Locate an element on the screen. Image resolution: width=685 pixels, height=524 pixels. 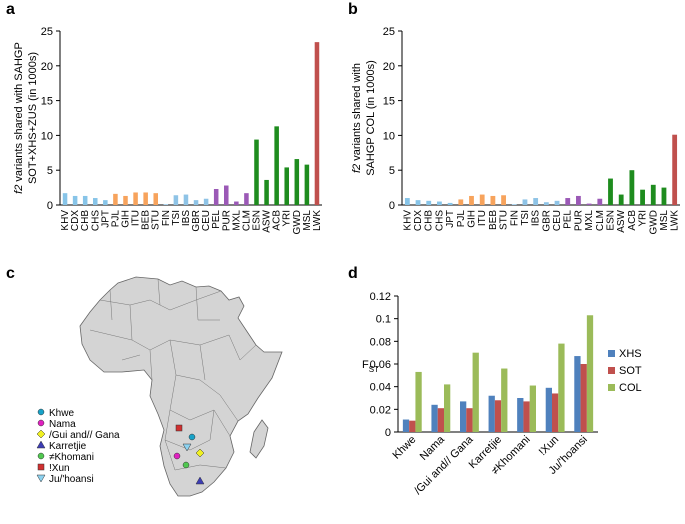
bar-asw is located at coordinates (621, 199).